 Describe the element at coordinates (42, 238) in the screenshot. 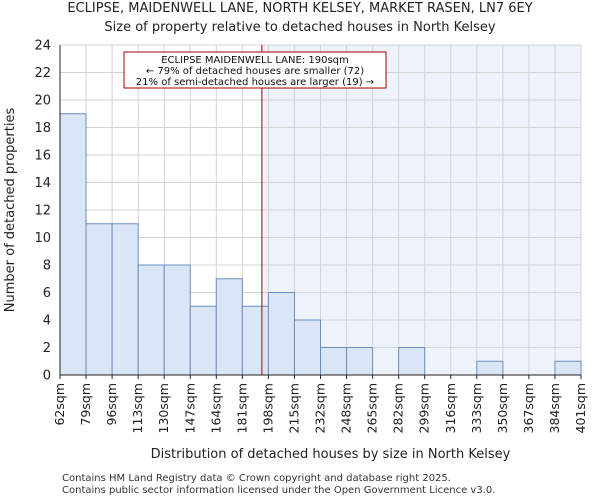

I see `y-tick-label: 10` at that location.